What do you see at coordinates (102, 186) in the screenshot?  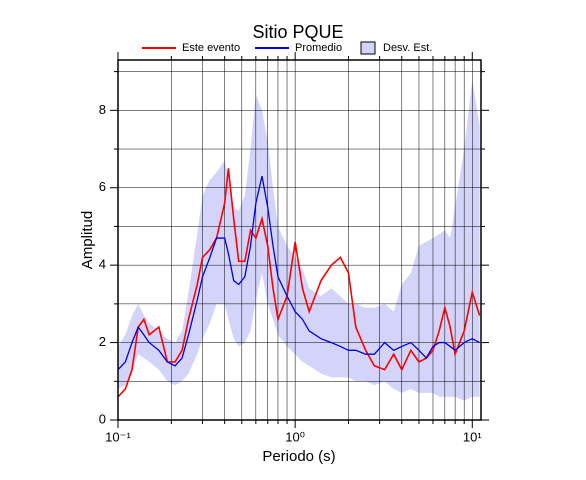 I see `y-tick-label: 6` at bounding box center [102, 186].